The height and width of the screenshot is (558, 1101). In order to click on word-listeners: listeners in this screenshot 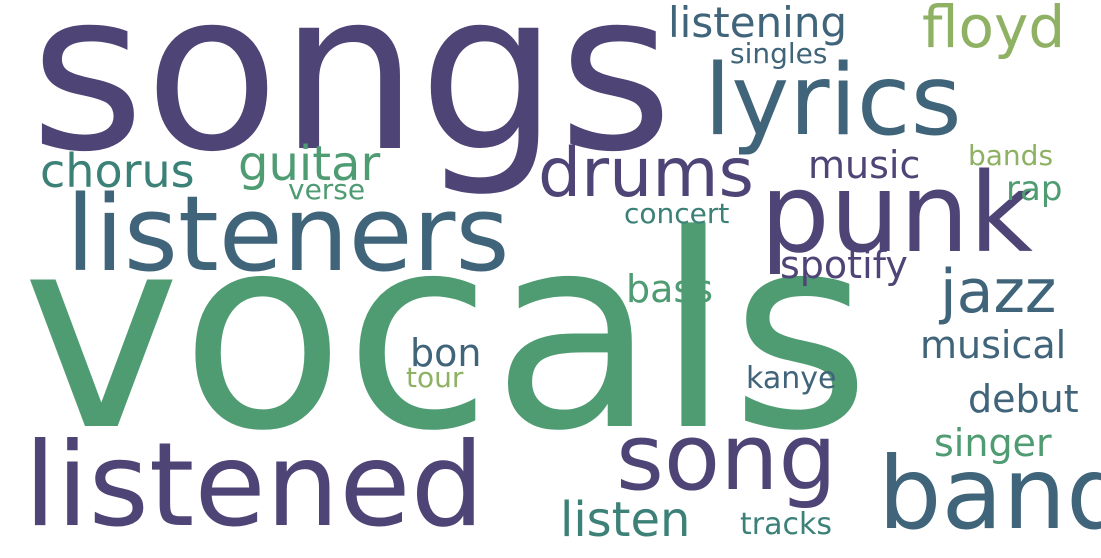, I will do `click(288, 234)`.